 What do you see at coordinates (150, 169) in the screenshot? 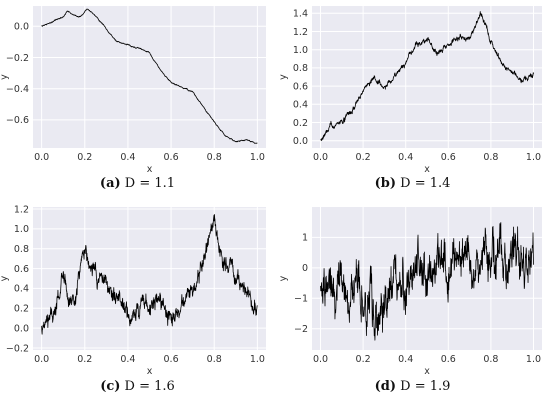
I see `x-axis-label-a: x` at bounding box center [150, 169].